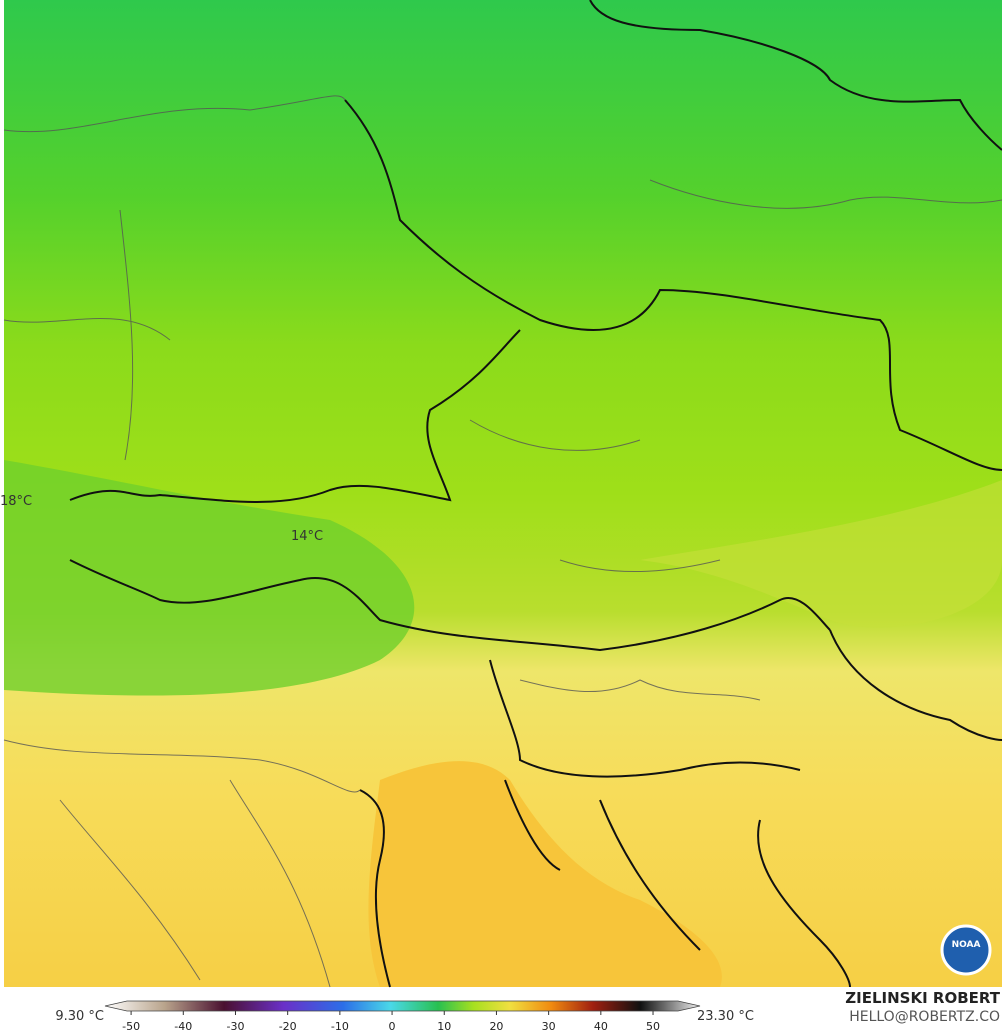 This screenshot has width=1002, height=1035. Describe the element at coordinates (235, 1026) in the screenshot. I see `colorbar-tick-label: -30` at that location.